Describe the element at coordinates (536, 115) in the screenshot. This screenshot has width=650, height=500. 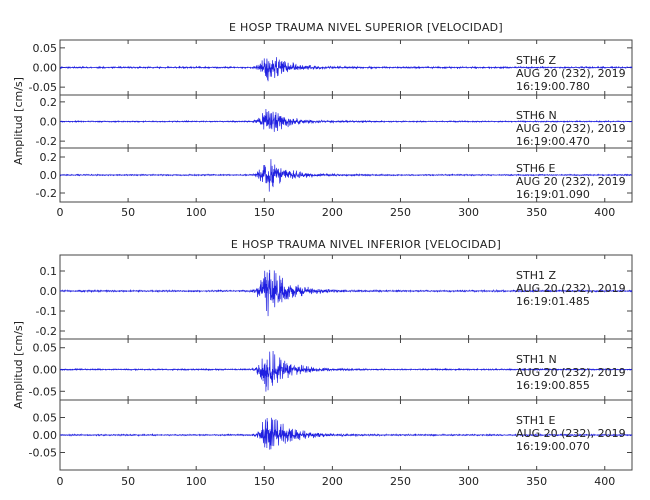
I see `station-label: STH6 N` at that location.